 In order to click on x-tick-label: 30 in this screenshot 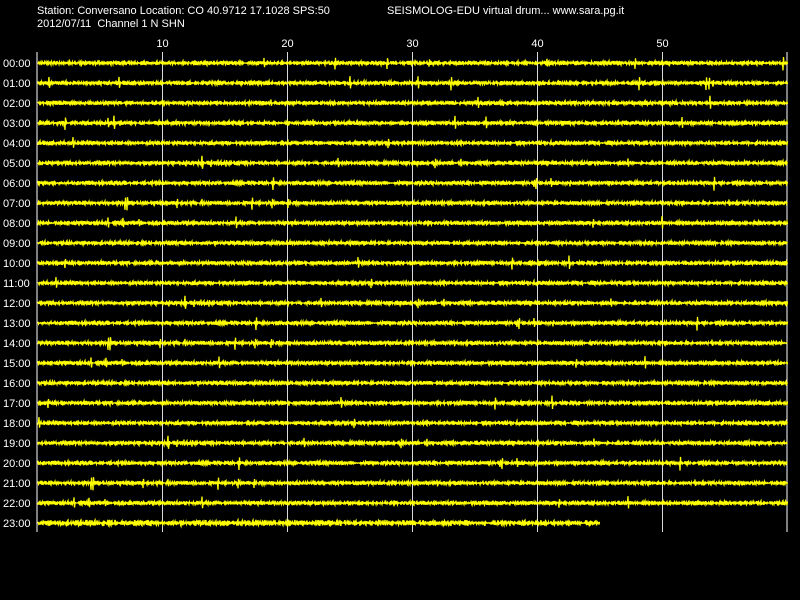, I will do `click(412, 44)`.